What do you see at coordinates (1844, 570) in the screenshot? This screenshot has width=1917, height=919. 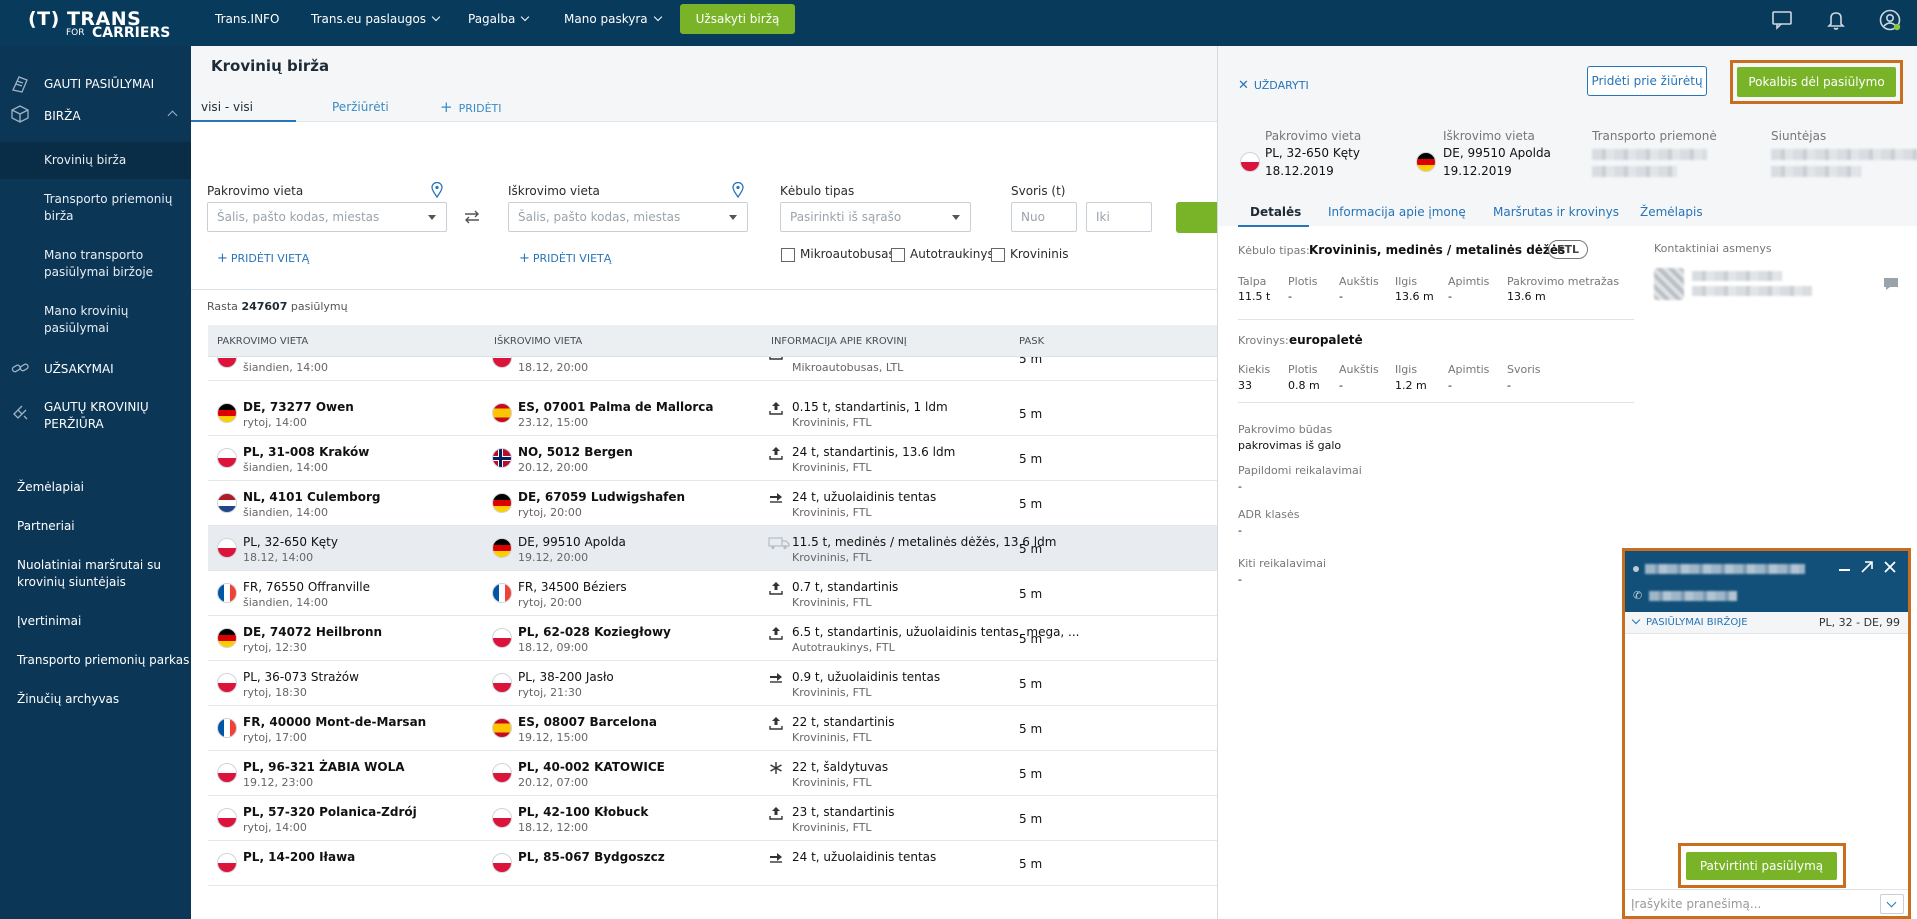 I see `minimize-icon` at bounding box center [1844, 570].